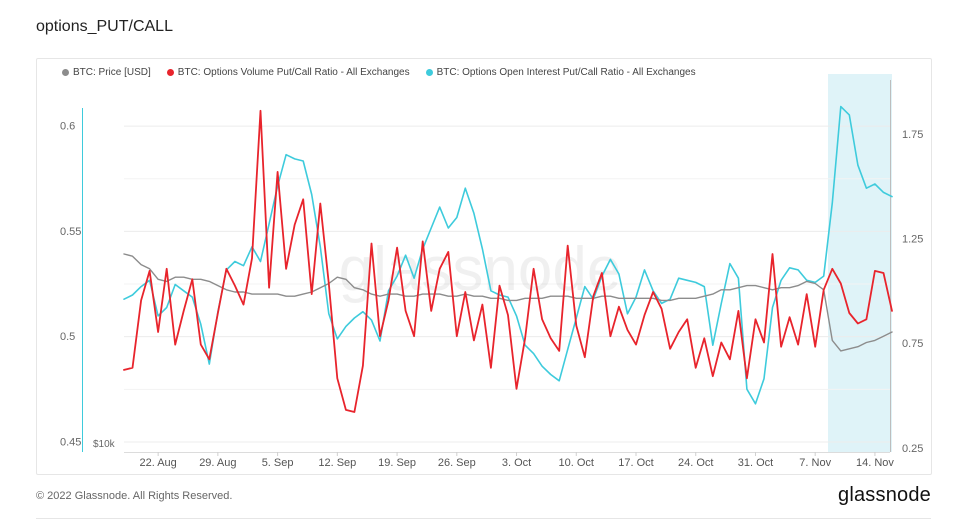 The width and height of the screenshot is (967, 527). I want to click on x-tick-label: 3. Oct, so click(516, 463).